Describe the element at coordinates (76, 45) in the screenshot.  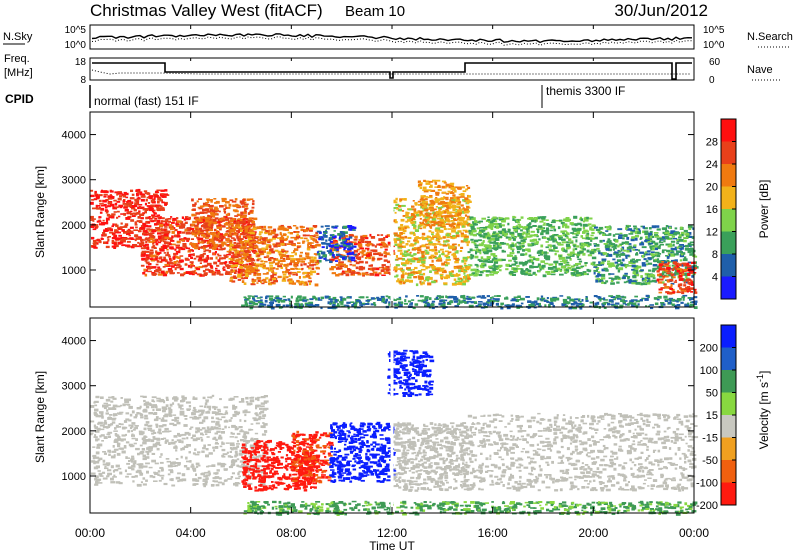
I see `noise-left-tick-bottom: 10^0` at that location.